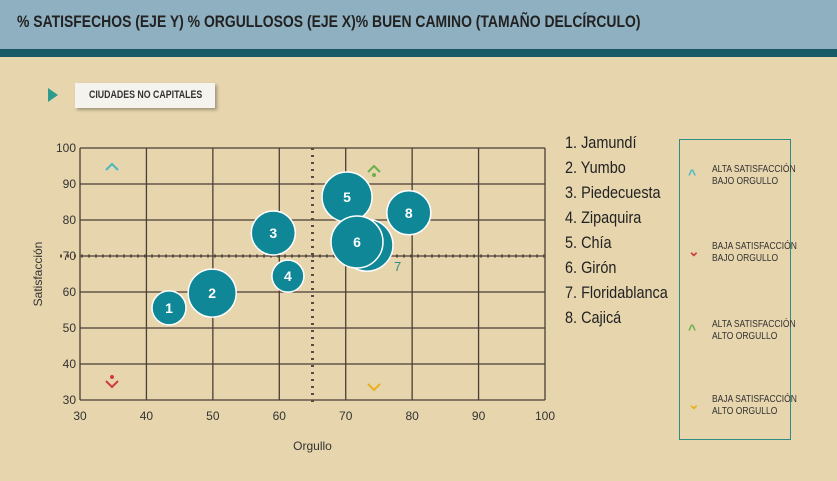 Image resolution: width=837 pixels, height=481 pixels. Describe the element at coordinates (38, 274) in the screenshot. I see `y-axis-label: Satisfacción` at that location.